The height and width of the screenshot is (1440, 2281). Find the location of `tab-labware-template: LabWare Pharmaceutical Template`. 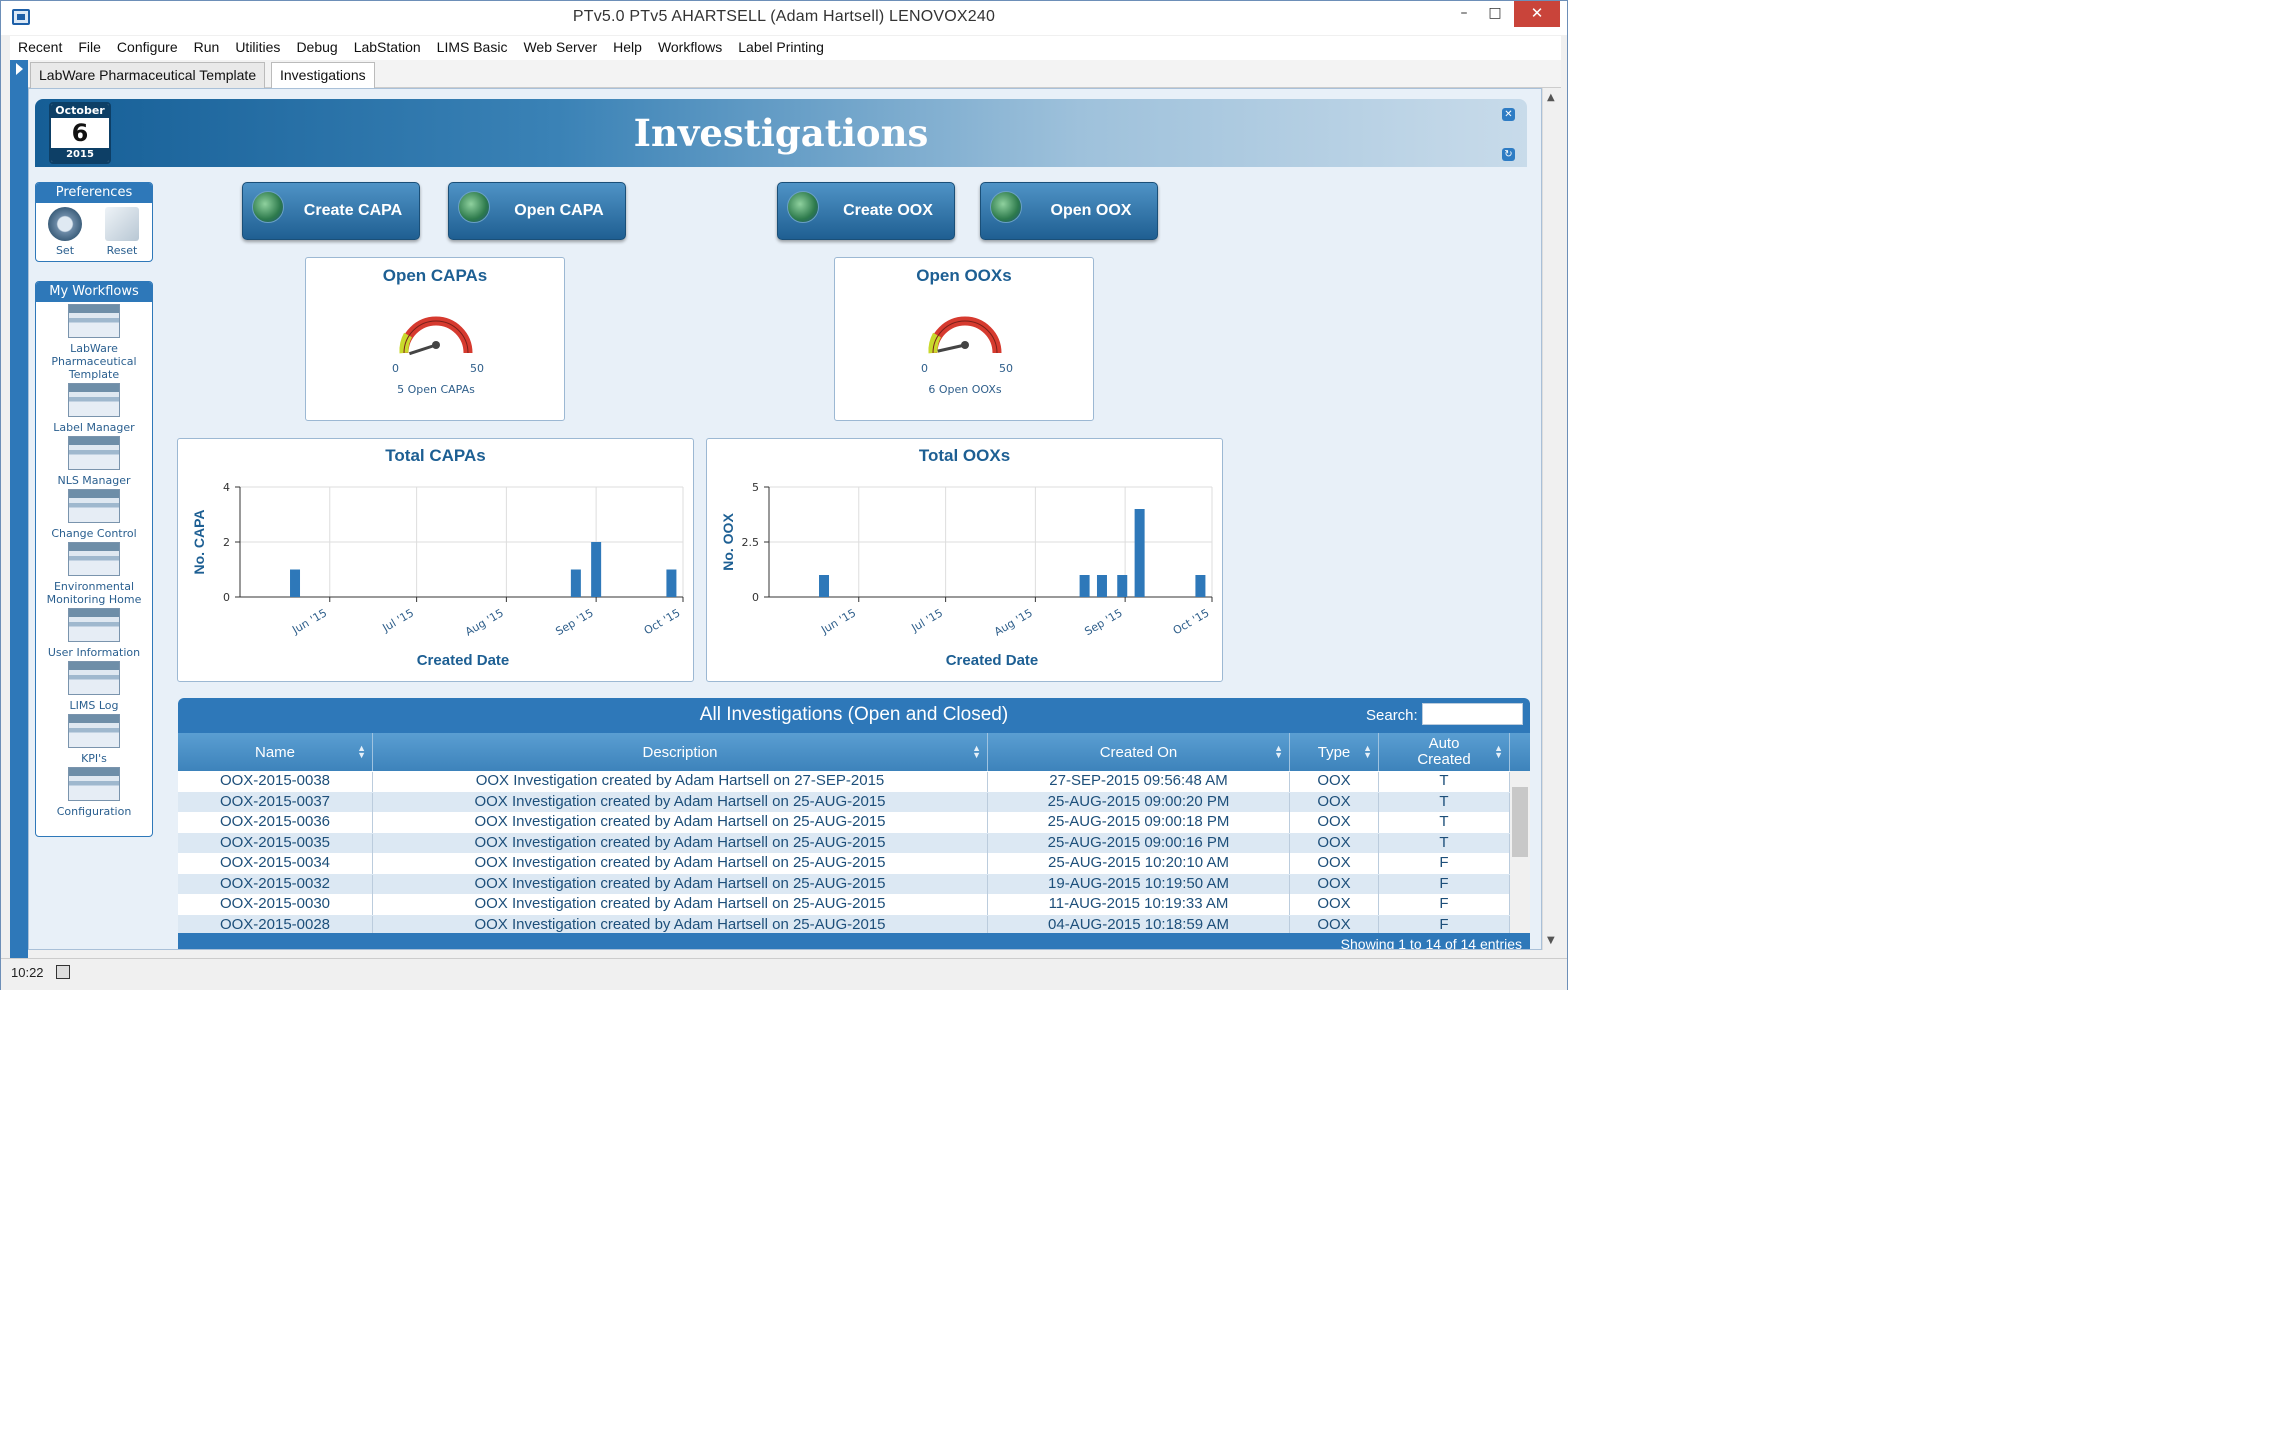

tab-labware-template: LabWare Pharmaceutical Template is located at coordinates (148, 75).